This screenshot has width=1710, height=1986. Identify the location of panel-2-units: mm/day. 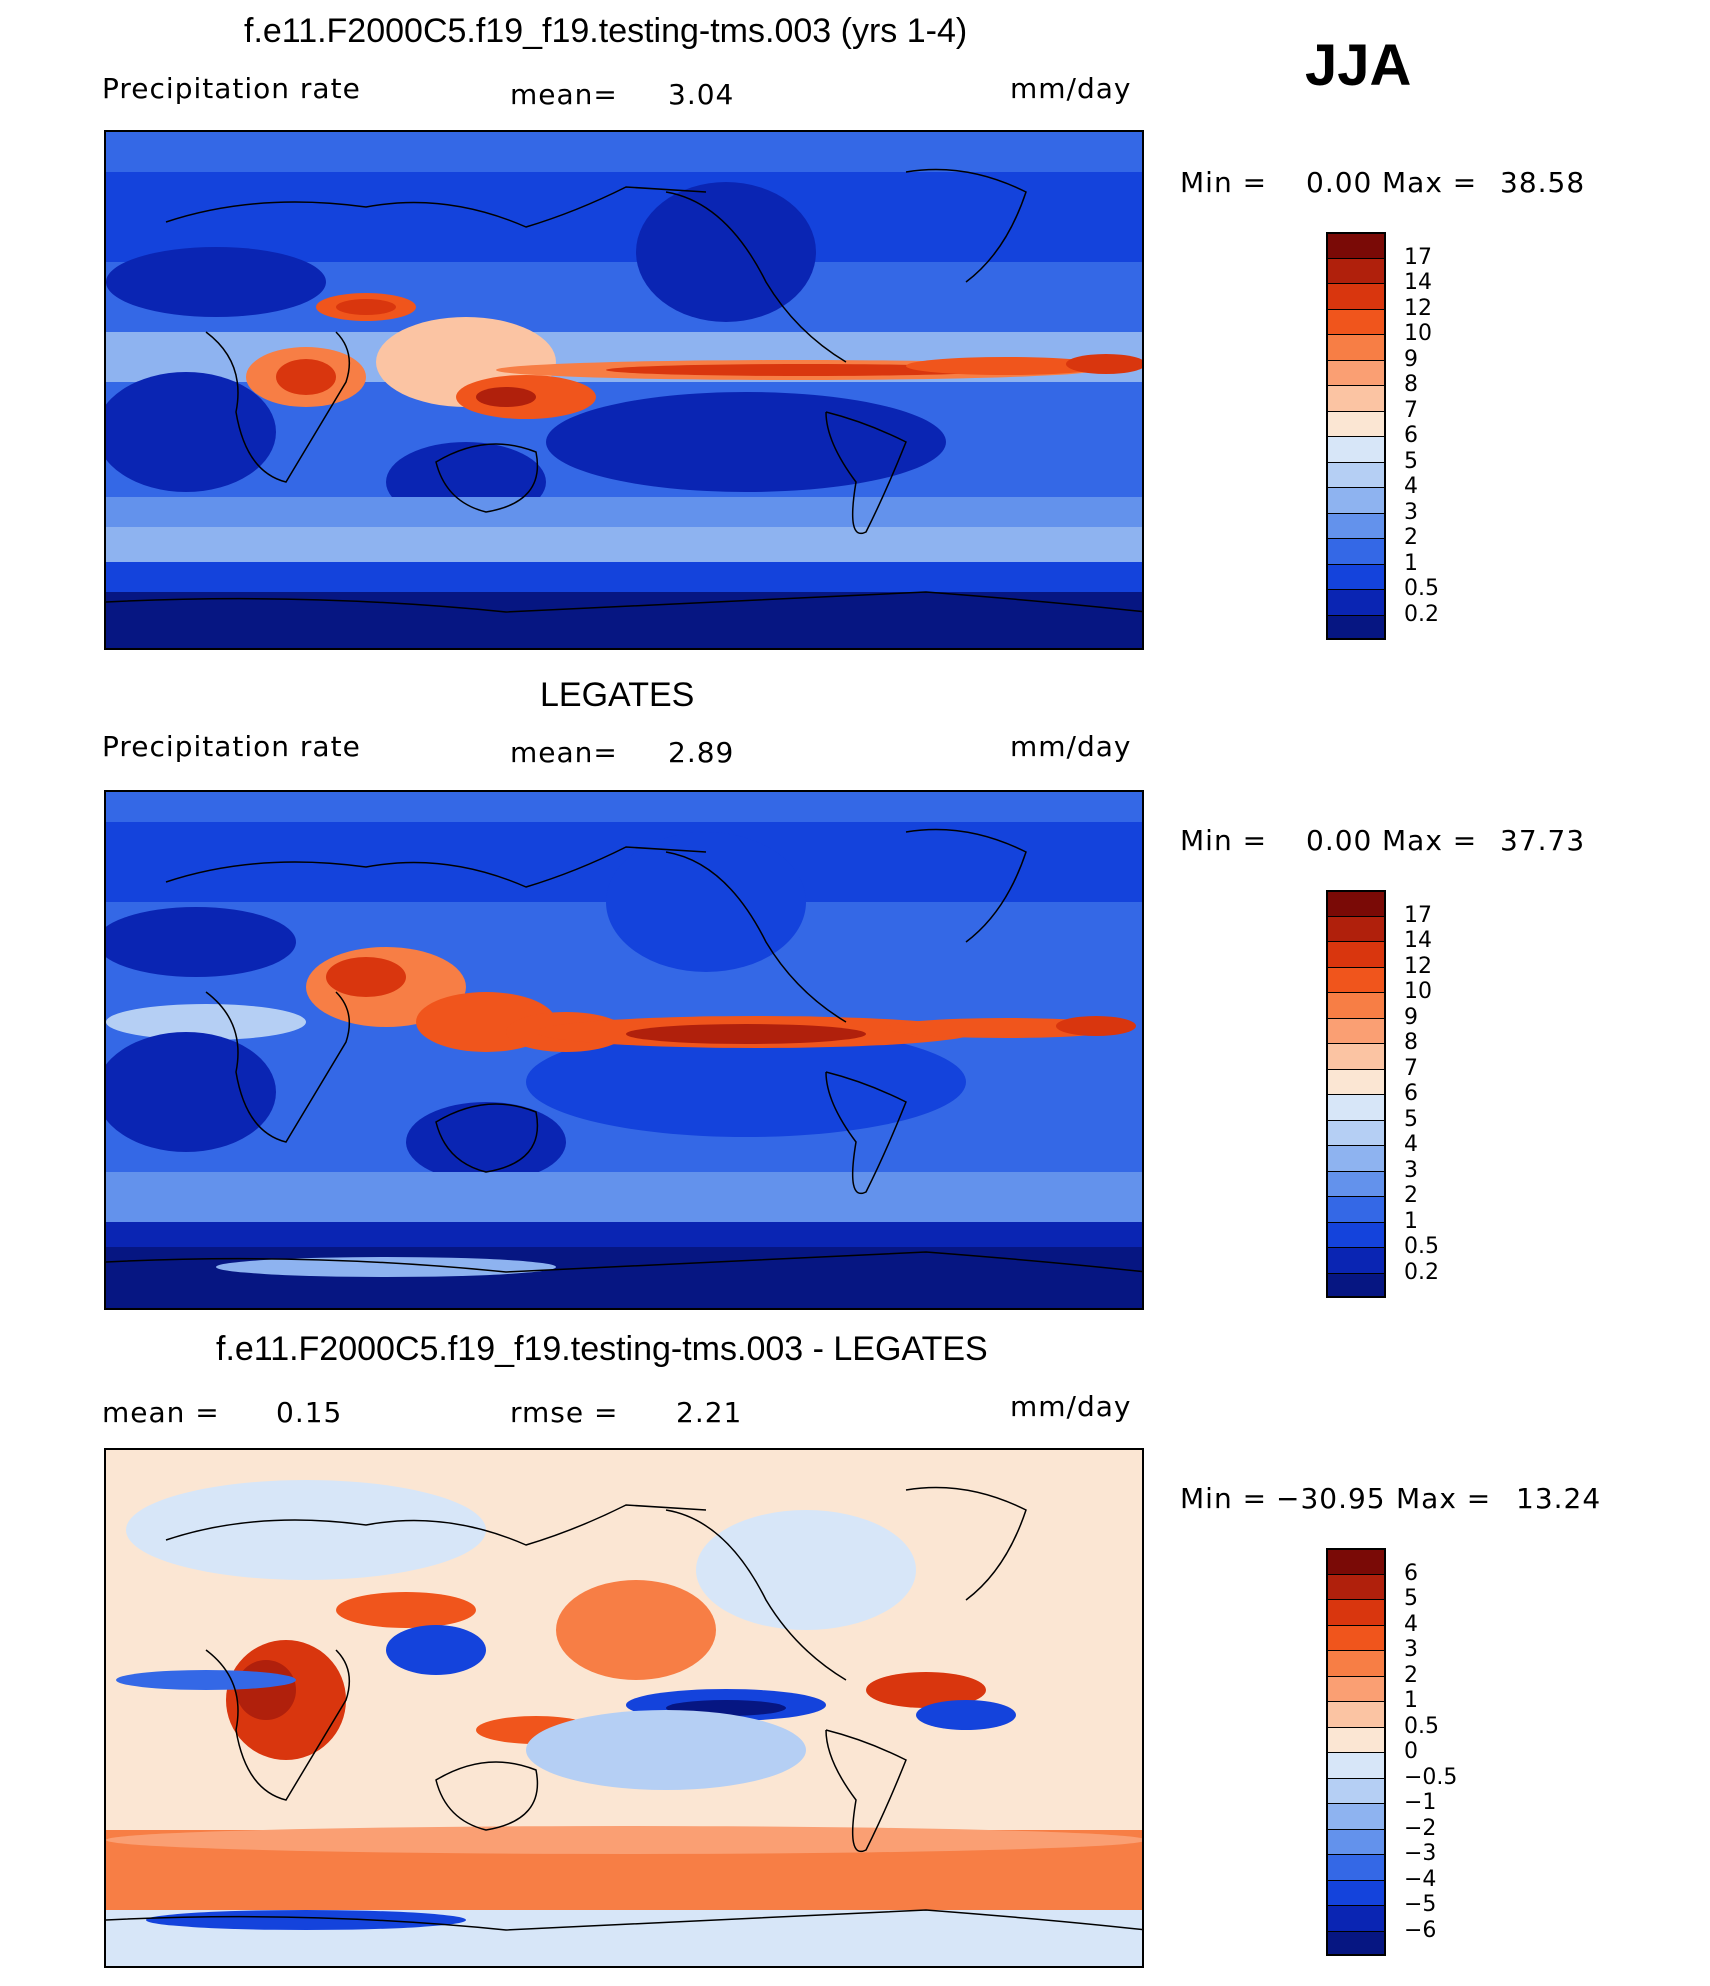
(1071, 746).